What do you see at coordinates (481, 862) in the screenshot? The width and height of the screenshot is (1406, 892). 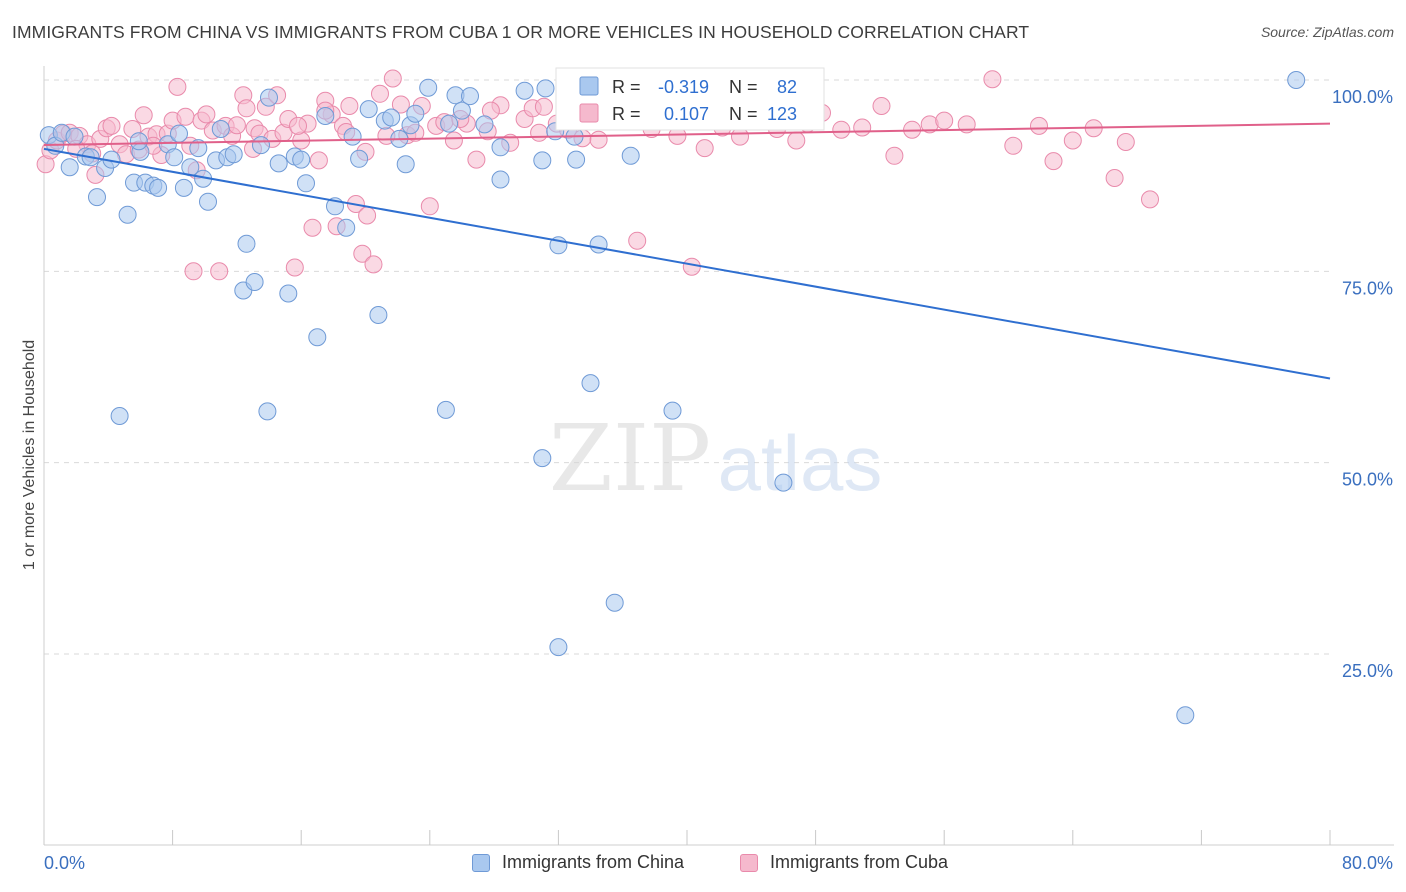 I see `legend-swatch-china` at bounding box center [481, 862].